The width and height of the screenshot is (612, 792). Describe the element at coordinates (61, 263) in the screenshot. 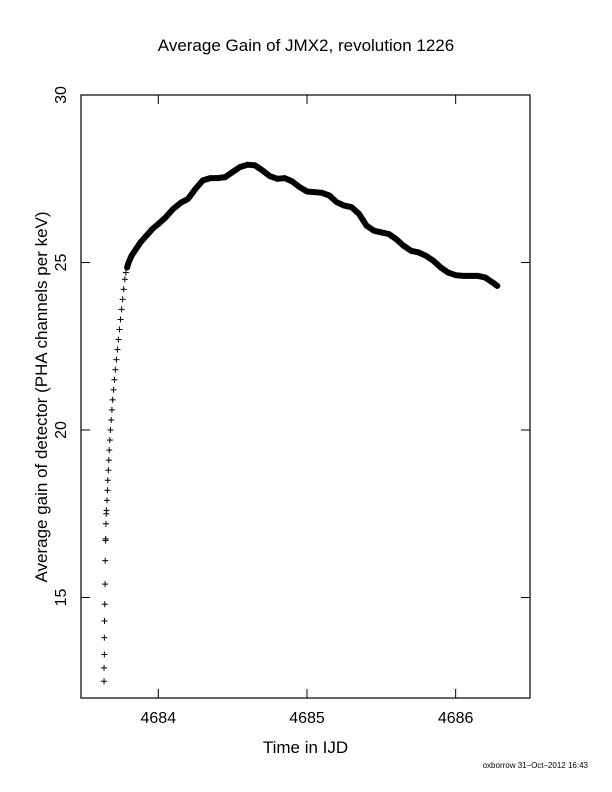

I see `y-tick-label: 25` at that location.